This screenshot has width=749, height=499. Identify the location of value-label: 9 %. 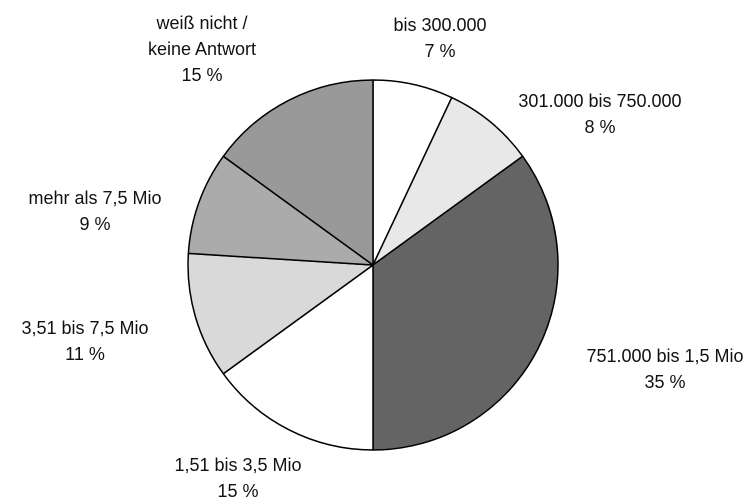
(95, 224).